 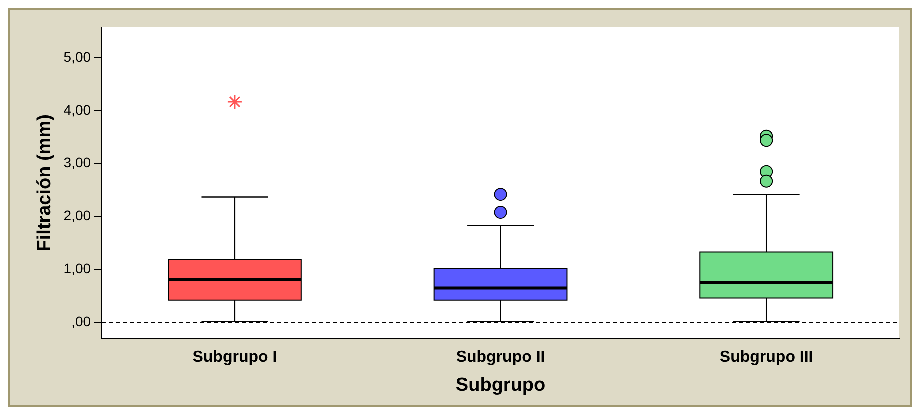 What do you see at coordinates (45, 183) in the screenshot?
I see `y-axis-title: Filtración (mm)` at bounding box center [45, 183].